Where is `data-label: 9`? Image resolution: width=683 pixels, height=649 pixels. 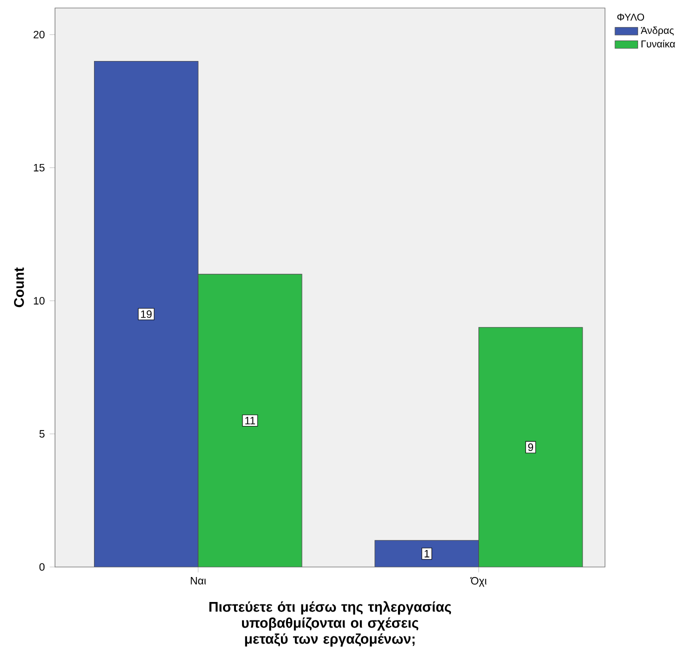
data-label: 9 is located at coordinates (531, 447).